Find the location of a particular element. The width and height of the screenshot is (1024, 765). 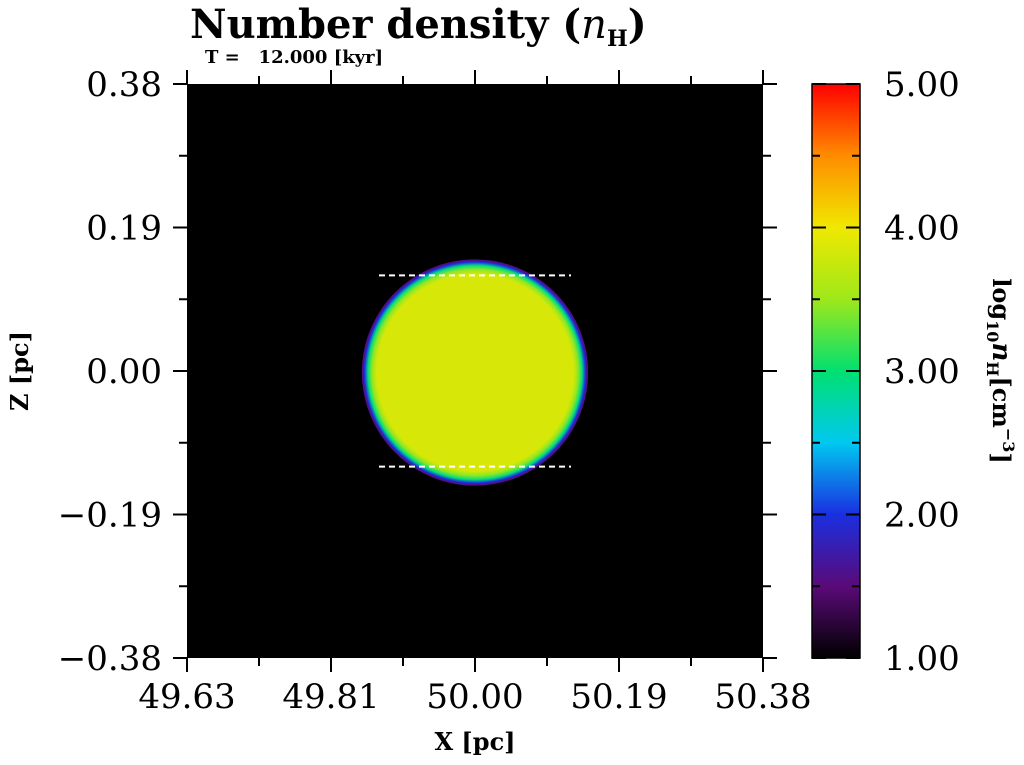

x-tick-label: 50.38 is located at coordinates (762, 697).